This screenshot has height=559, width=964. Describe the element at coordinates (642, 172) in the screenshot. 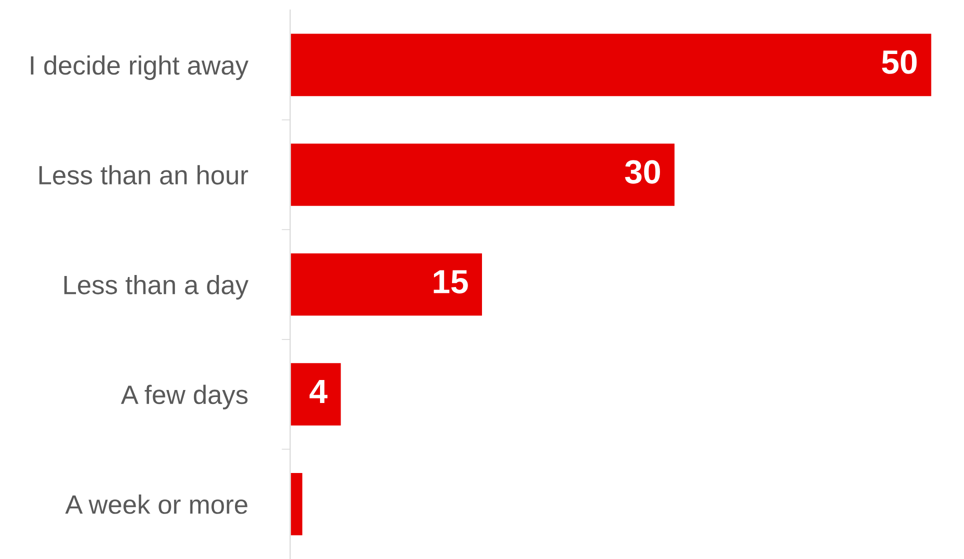

I see `data-label: 30` at that location.